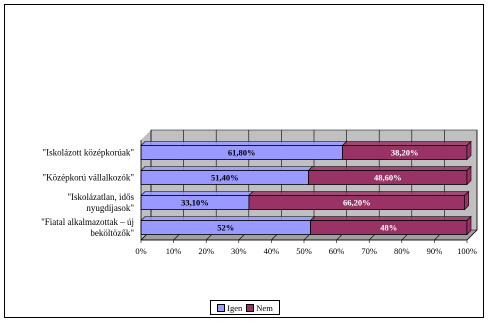 The image size is (489, 323). Describe the element at coordinates (221, 307) in the screenshot. I see `legend-swatch-igen` at that location.